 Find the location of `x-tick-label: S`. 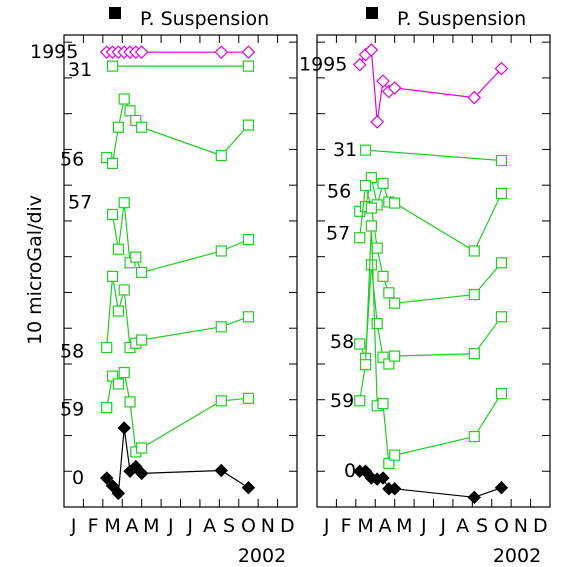

x-tick-label: S is located at coordinates (229, 526).